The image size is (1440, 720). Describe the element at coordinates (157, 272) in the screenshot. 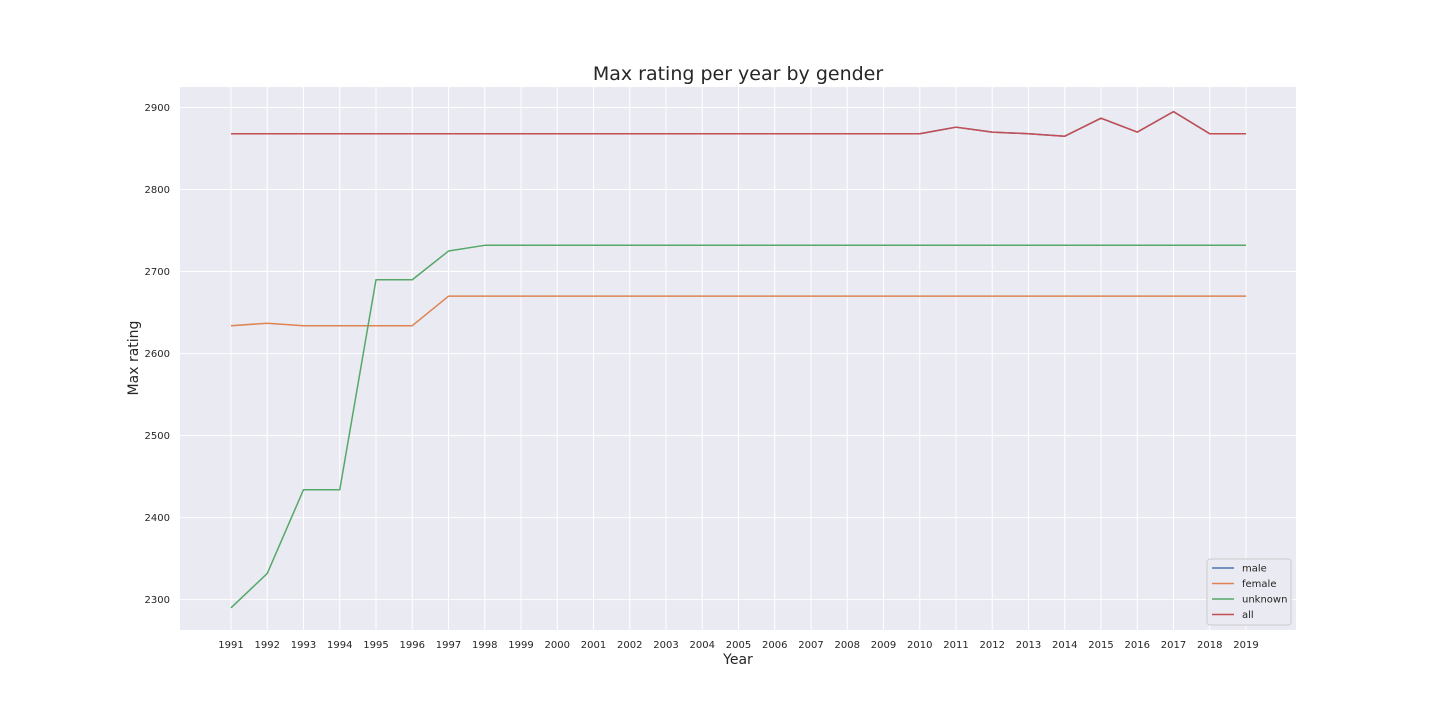

I see `y-tick-label: 2700` at that location.